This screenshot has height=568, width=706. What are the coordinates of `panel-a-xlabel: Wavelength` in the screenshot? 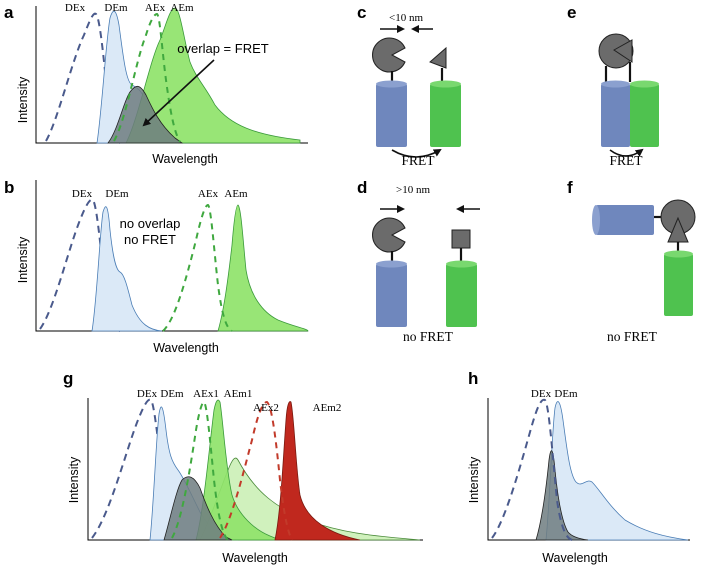 It's located at (185, 159).